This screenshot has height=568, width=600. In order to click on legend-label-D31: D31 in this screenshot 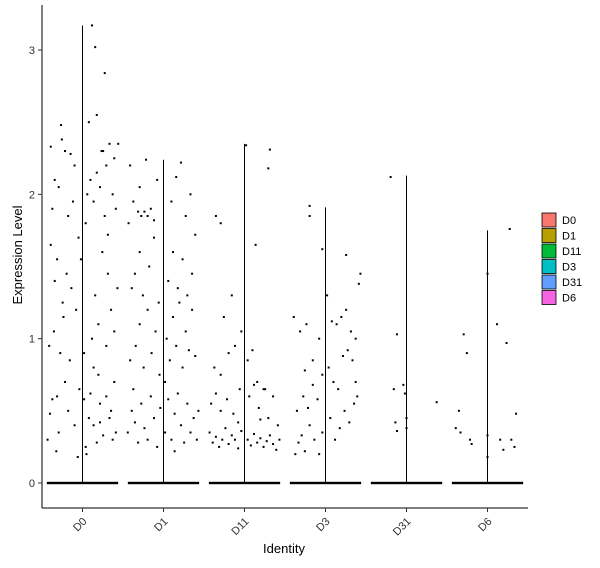, I will do `click(572, 283)`.